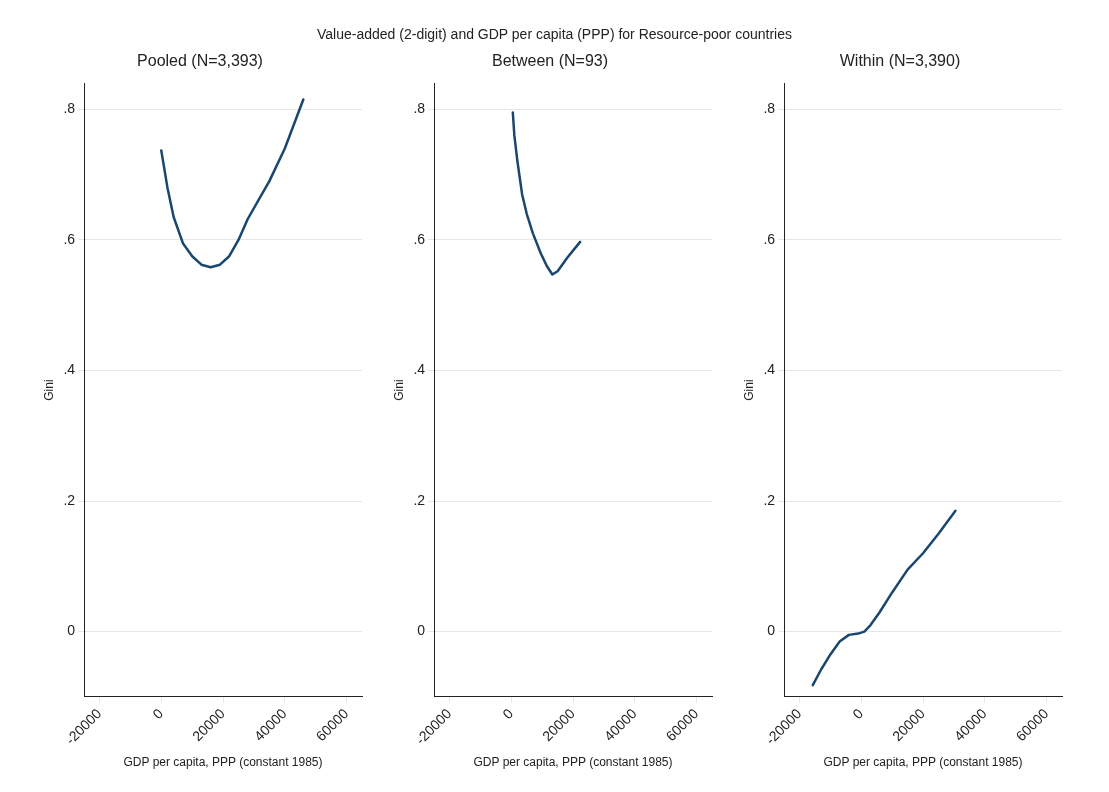 The height and width of the screenshot is (792, 1109). Describe the element at coordinates (199, 61) in the screenshot. I see `chart-subtitle: Pooled (N=3,393)` at that location.